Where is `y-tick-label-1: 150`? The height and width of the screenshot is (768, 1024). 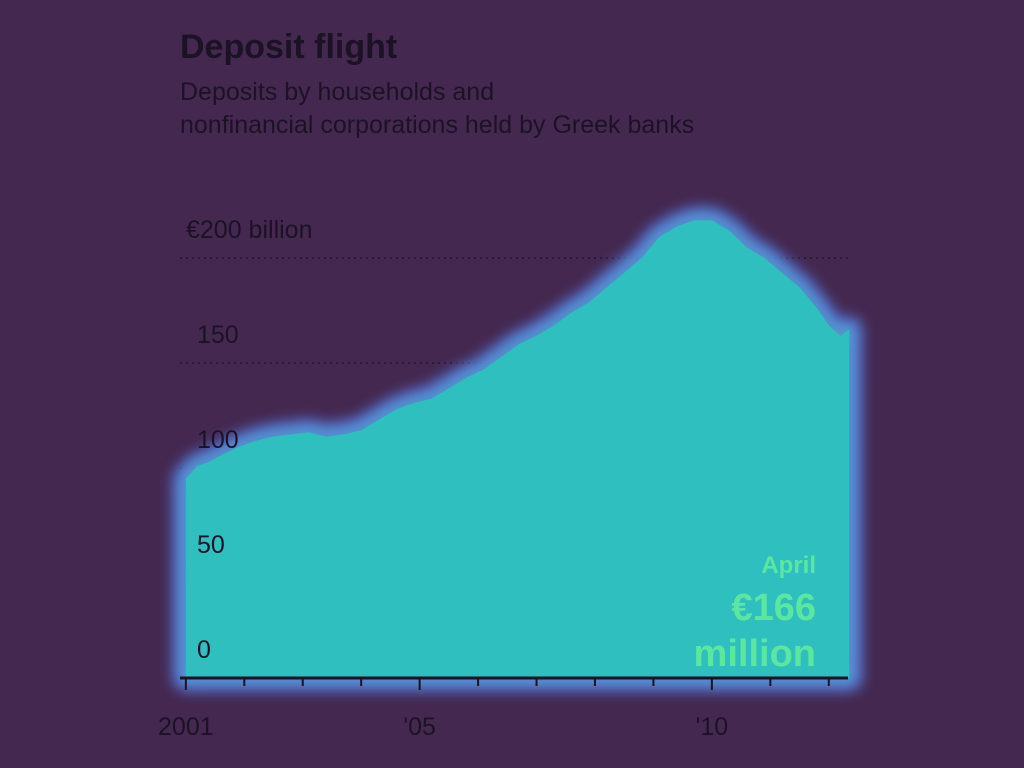
y-tick-label-1: 150 is located at coordinates (218, 335).